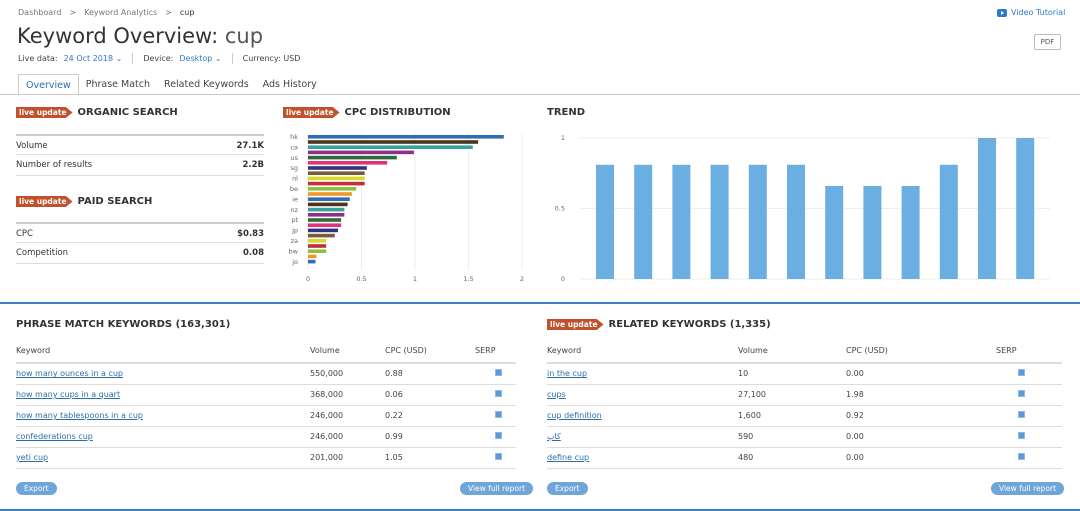  Describe the element at coordinates (140, 155) in the screenshot. I see `organic-table: Volume 27.1K Number of results 2.2B` at that location.